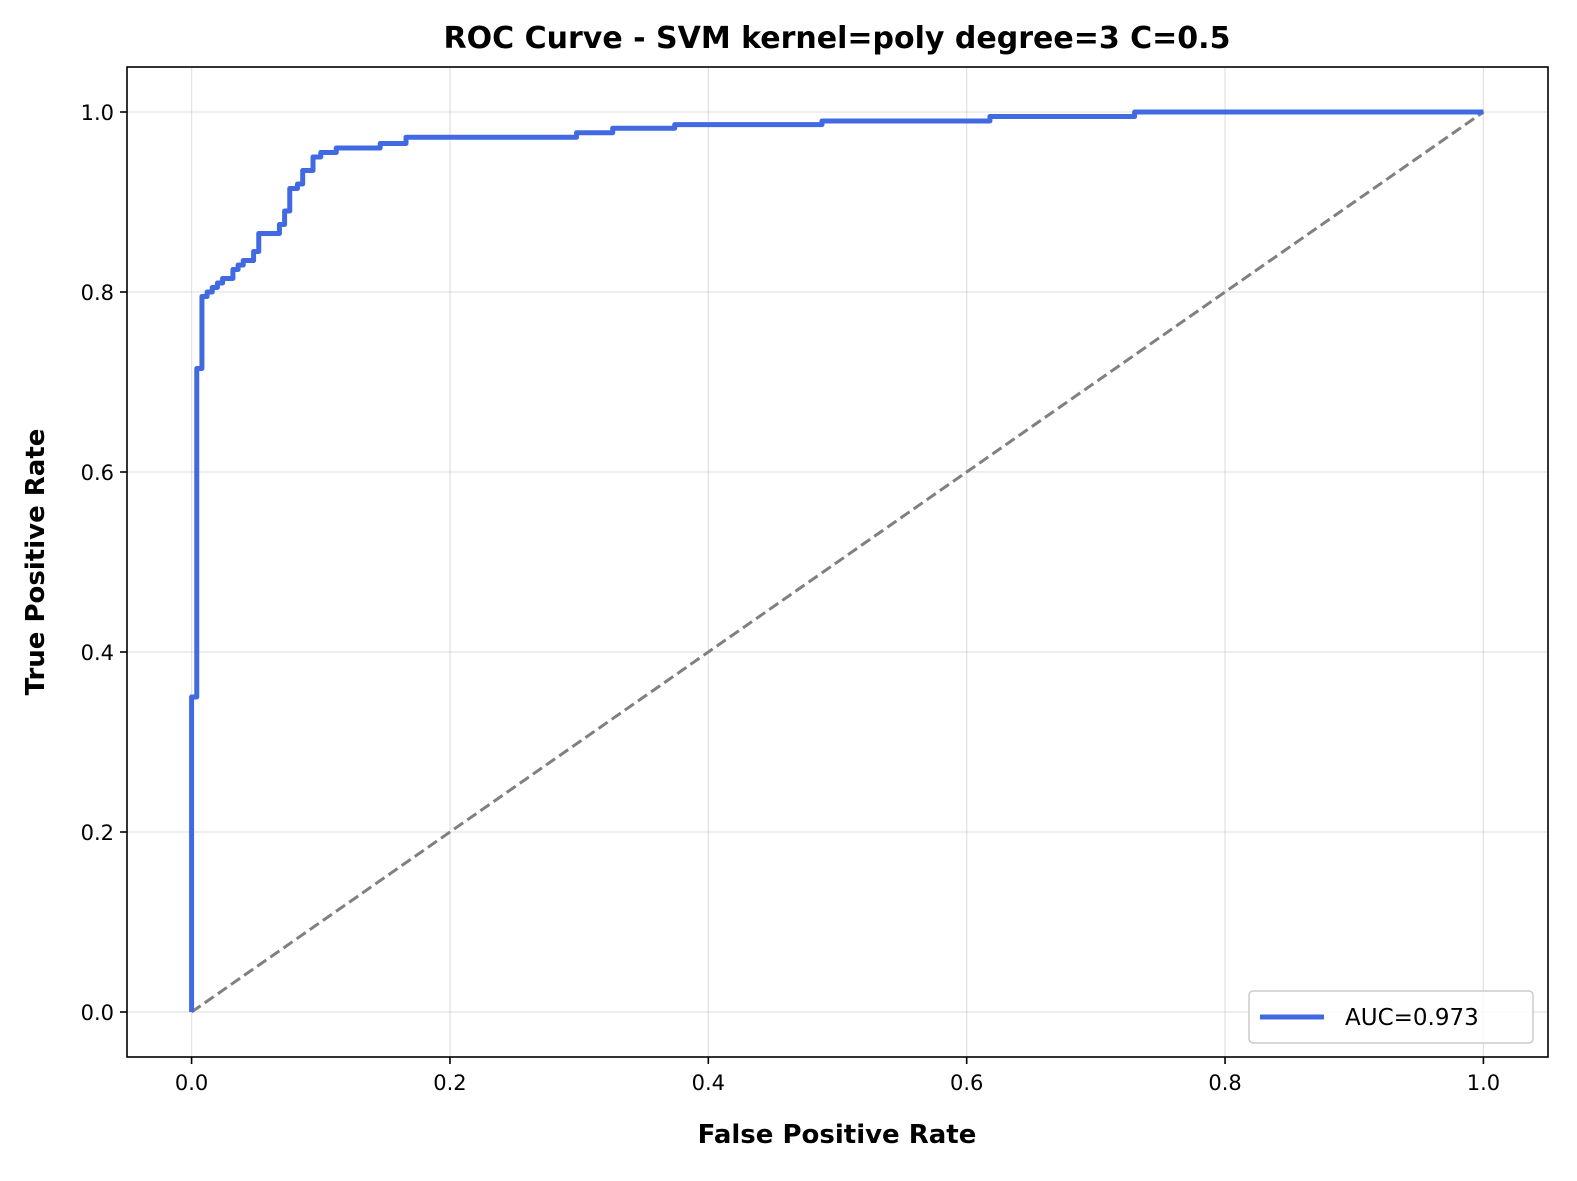  I want to click on x-tick-label: 0.6, so click(966, 1083).